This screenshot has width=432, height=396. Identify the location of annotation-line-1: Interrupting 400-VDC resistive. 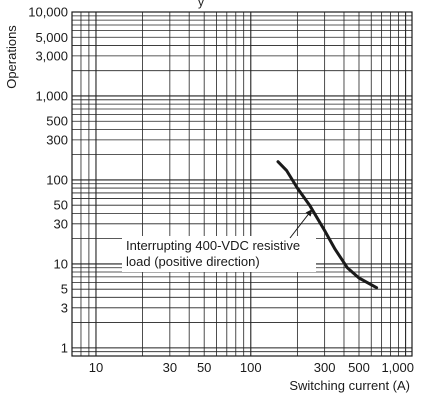
(213, 245).